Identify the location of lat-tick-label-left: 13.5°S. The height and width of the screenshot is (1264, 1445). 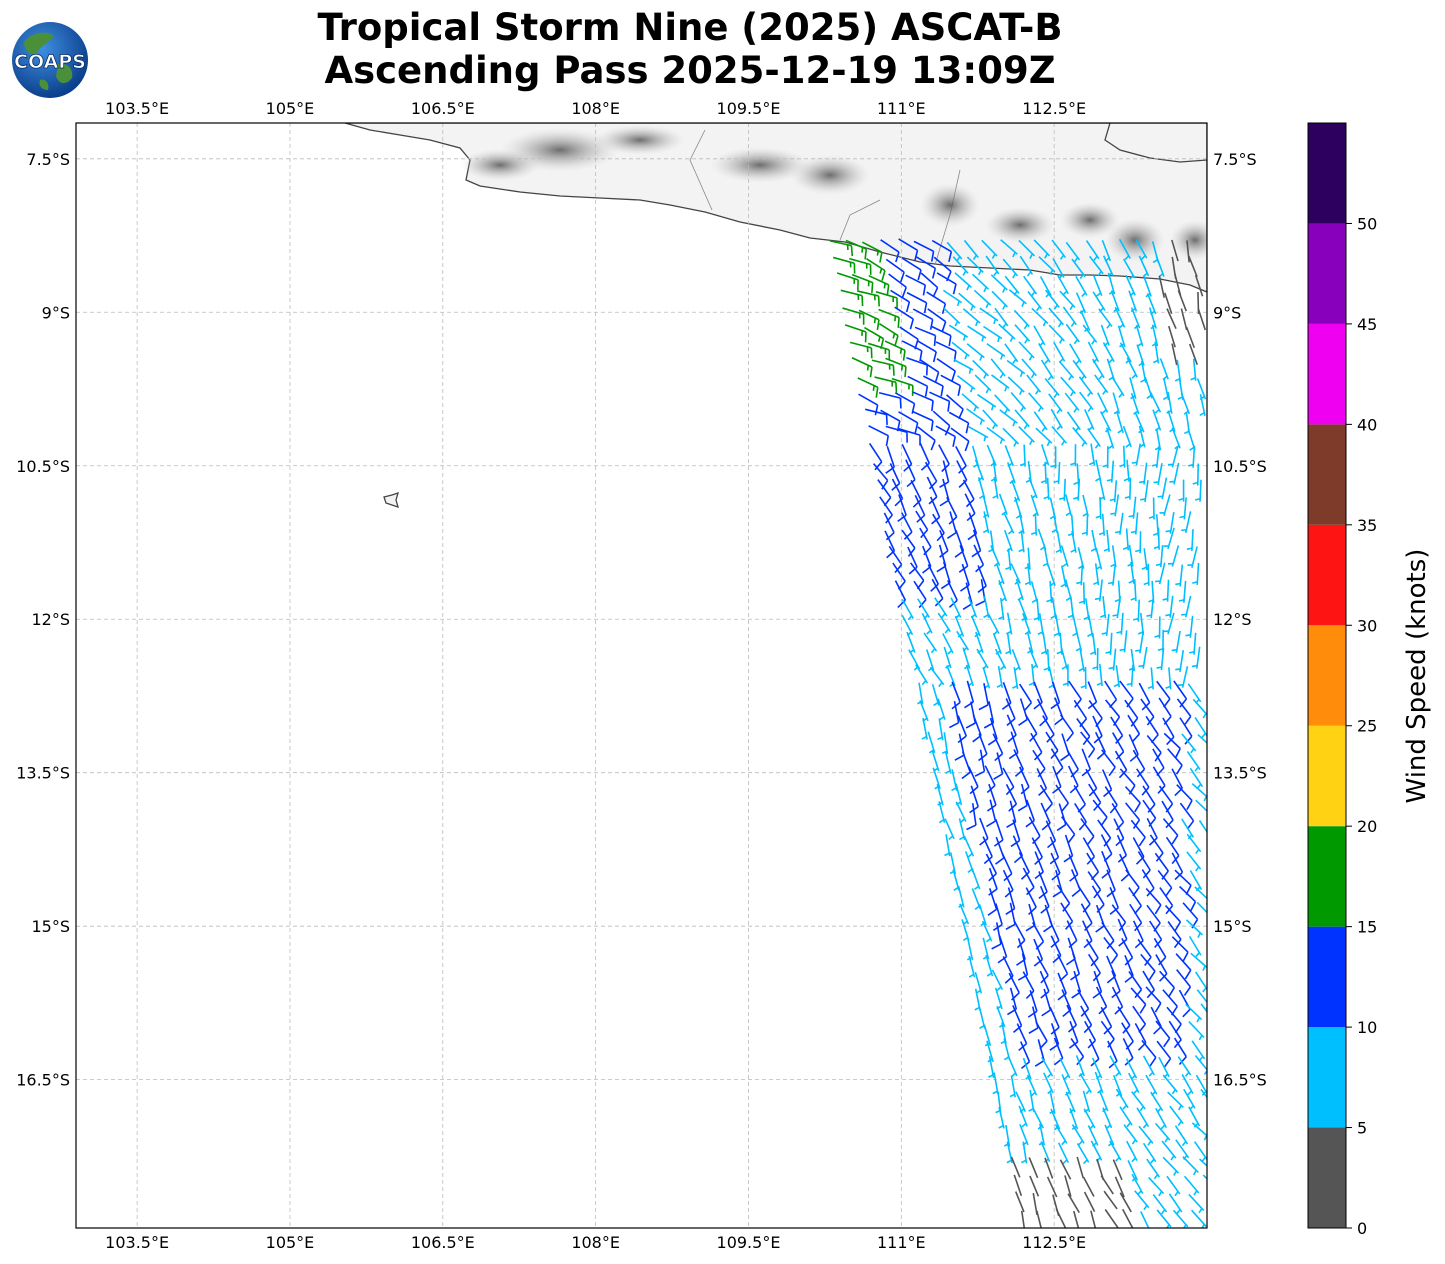
(43, 773).